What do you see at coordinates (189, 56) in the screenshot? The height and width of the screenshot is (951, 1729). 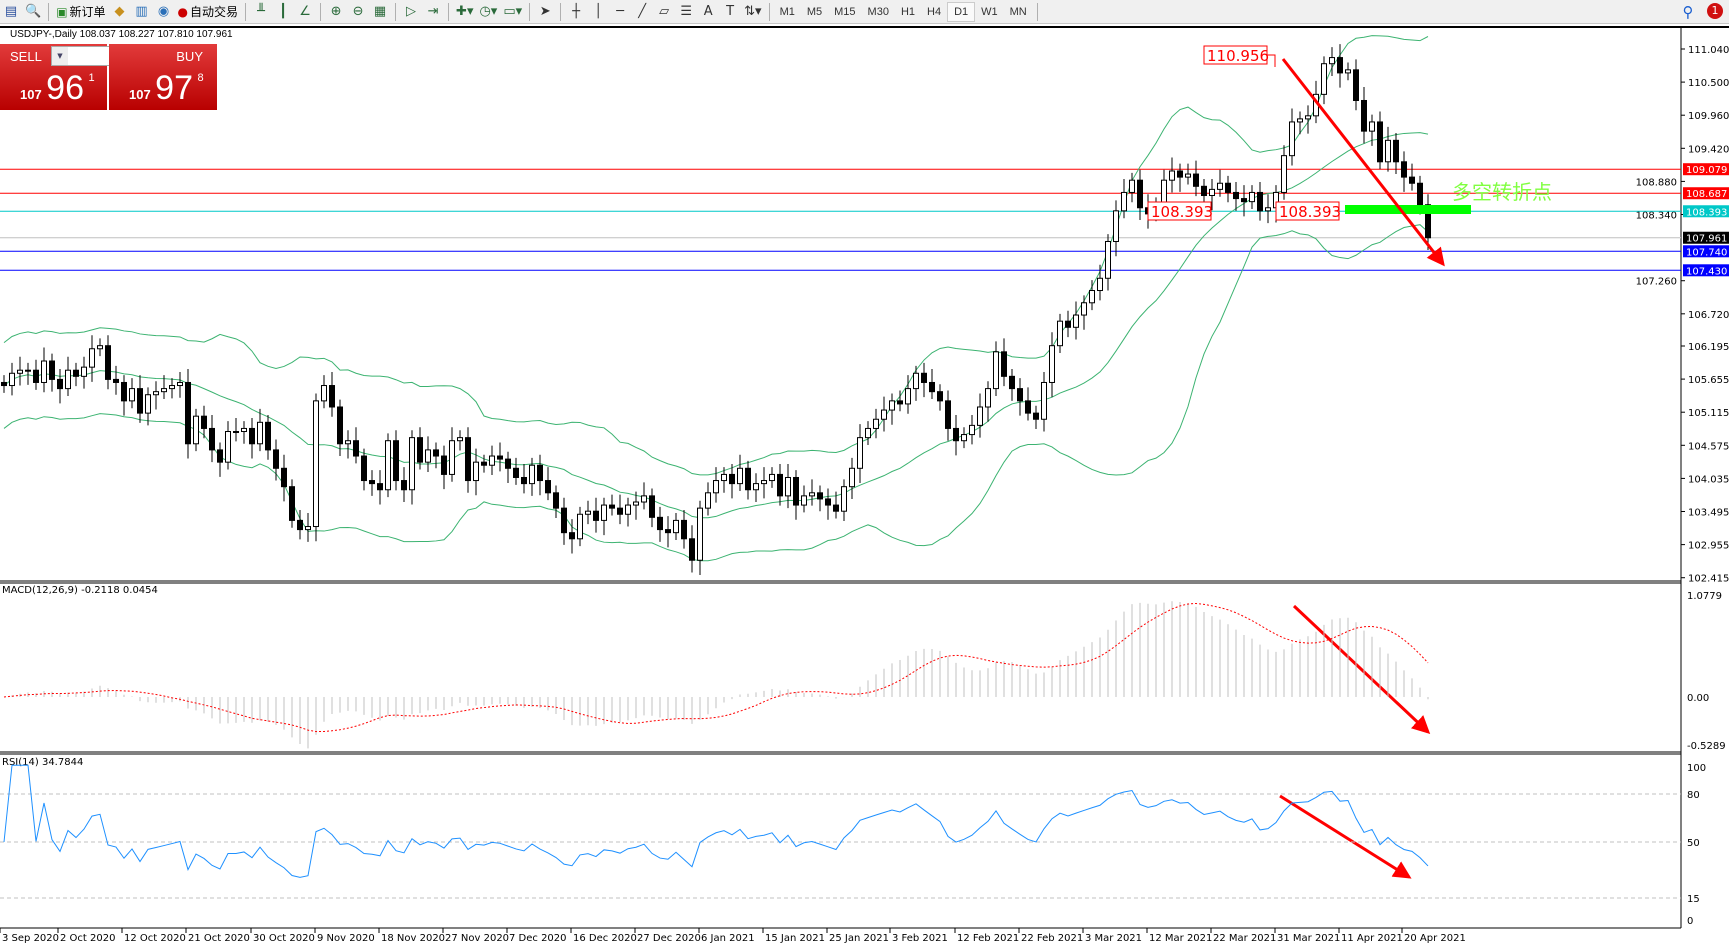 I see `buy-label: BUY` at bounding box center [189, 56].